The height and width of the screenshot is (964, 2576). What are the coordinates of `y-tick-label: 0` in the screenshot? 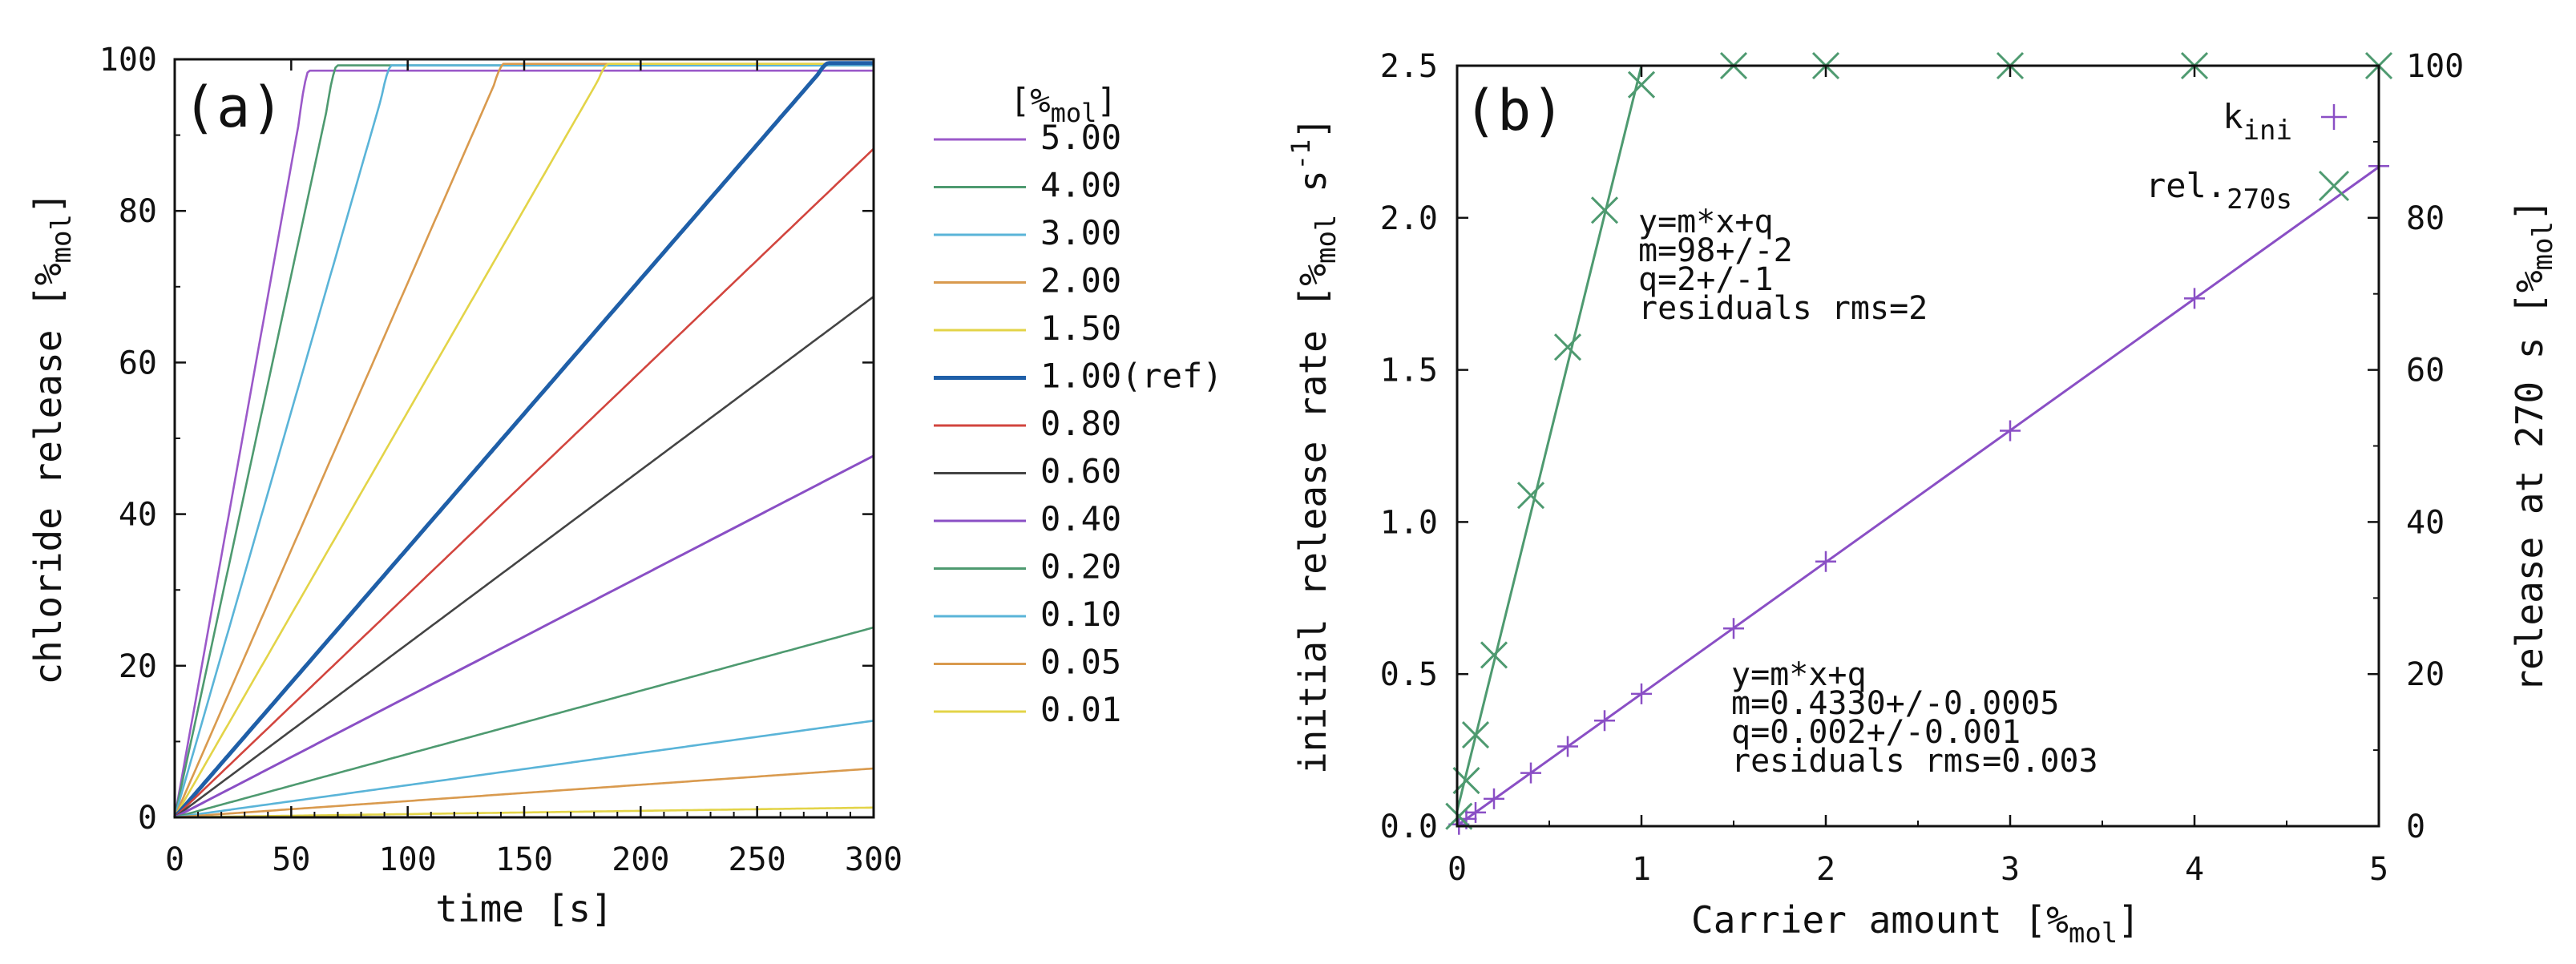 It's located at (147, 818).